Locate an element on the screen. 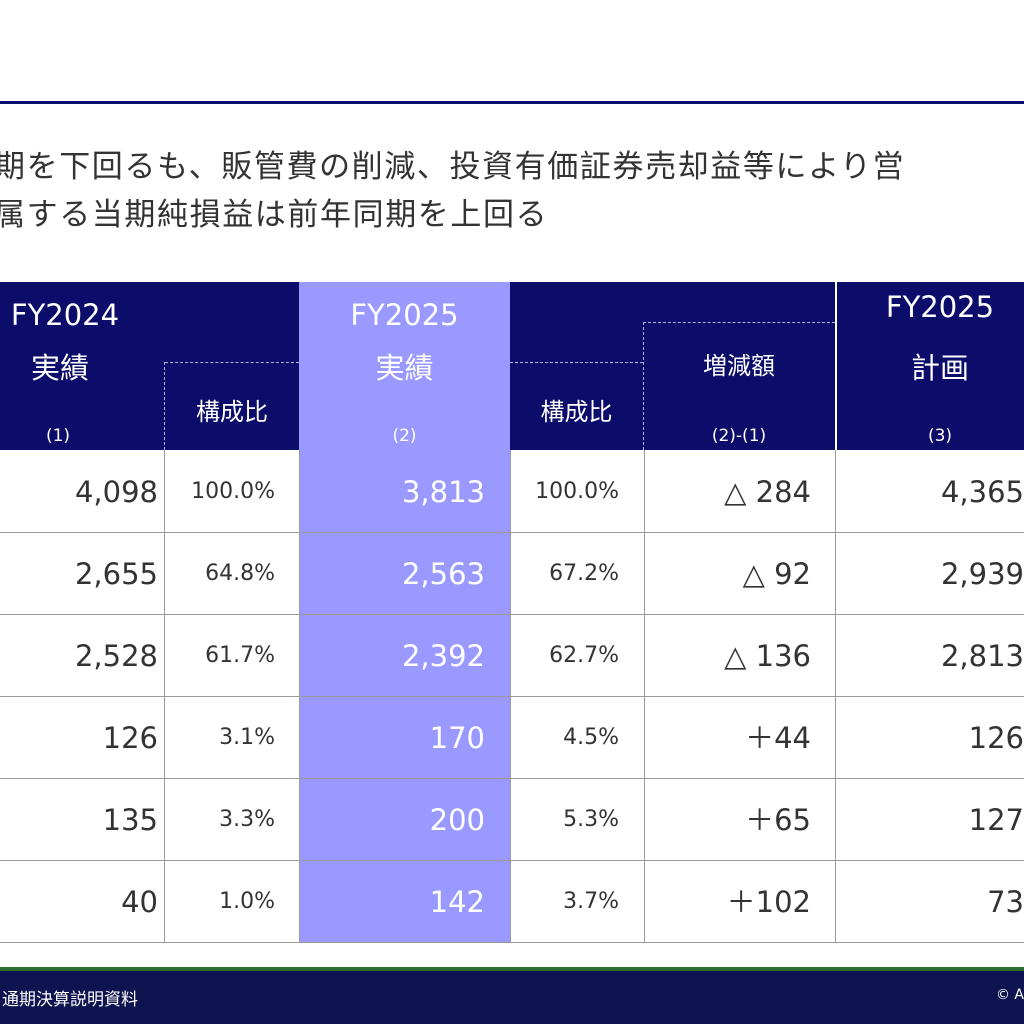 Image resolution: width=1024 pixels, height=1024 pixels. cell-plan: 127 is located at coordinates (996, 820).